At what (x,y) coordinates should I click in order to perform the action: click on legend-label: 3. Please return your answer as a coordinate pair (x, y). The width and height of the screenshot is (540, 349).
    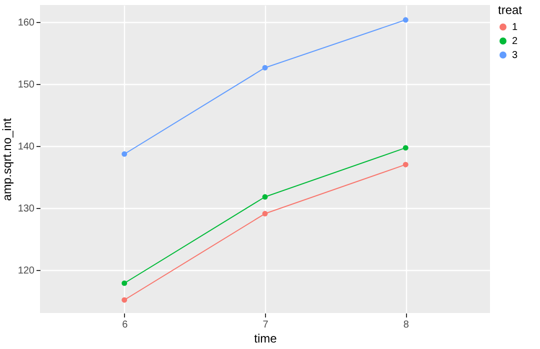
    Looking at the image, I should click on (515, 55).